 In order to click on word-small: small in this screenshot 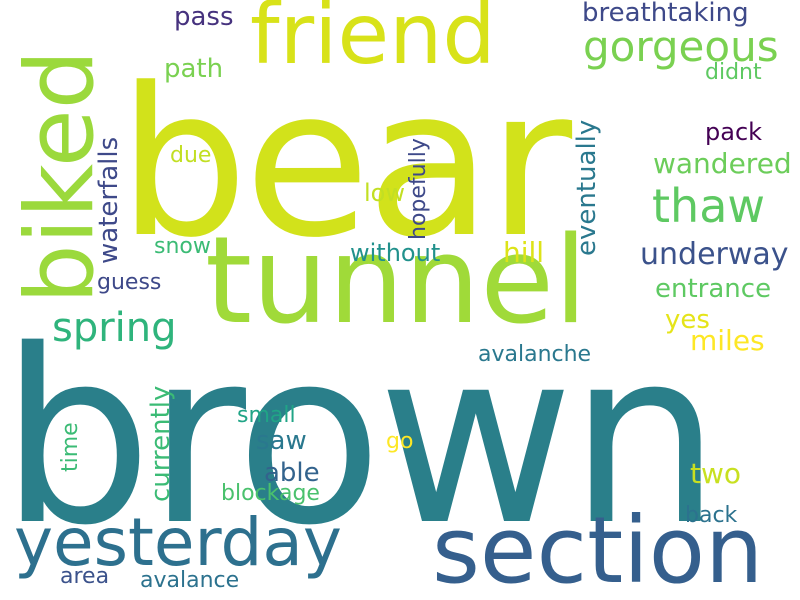, I will do `click(266, 415)`.